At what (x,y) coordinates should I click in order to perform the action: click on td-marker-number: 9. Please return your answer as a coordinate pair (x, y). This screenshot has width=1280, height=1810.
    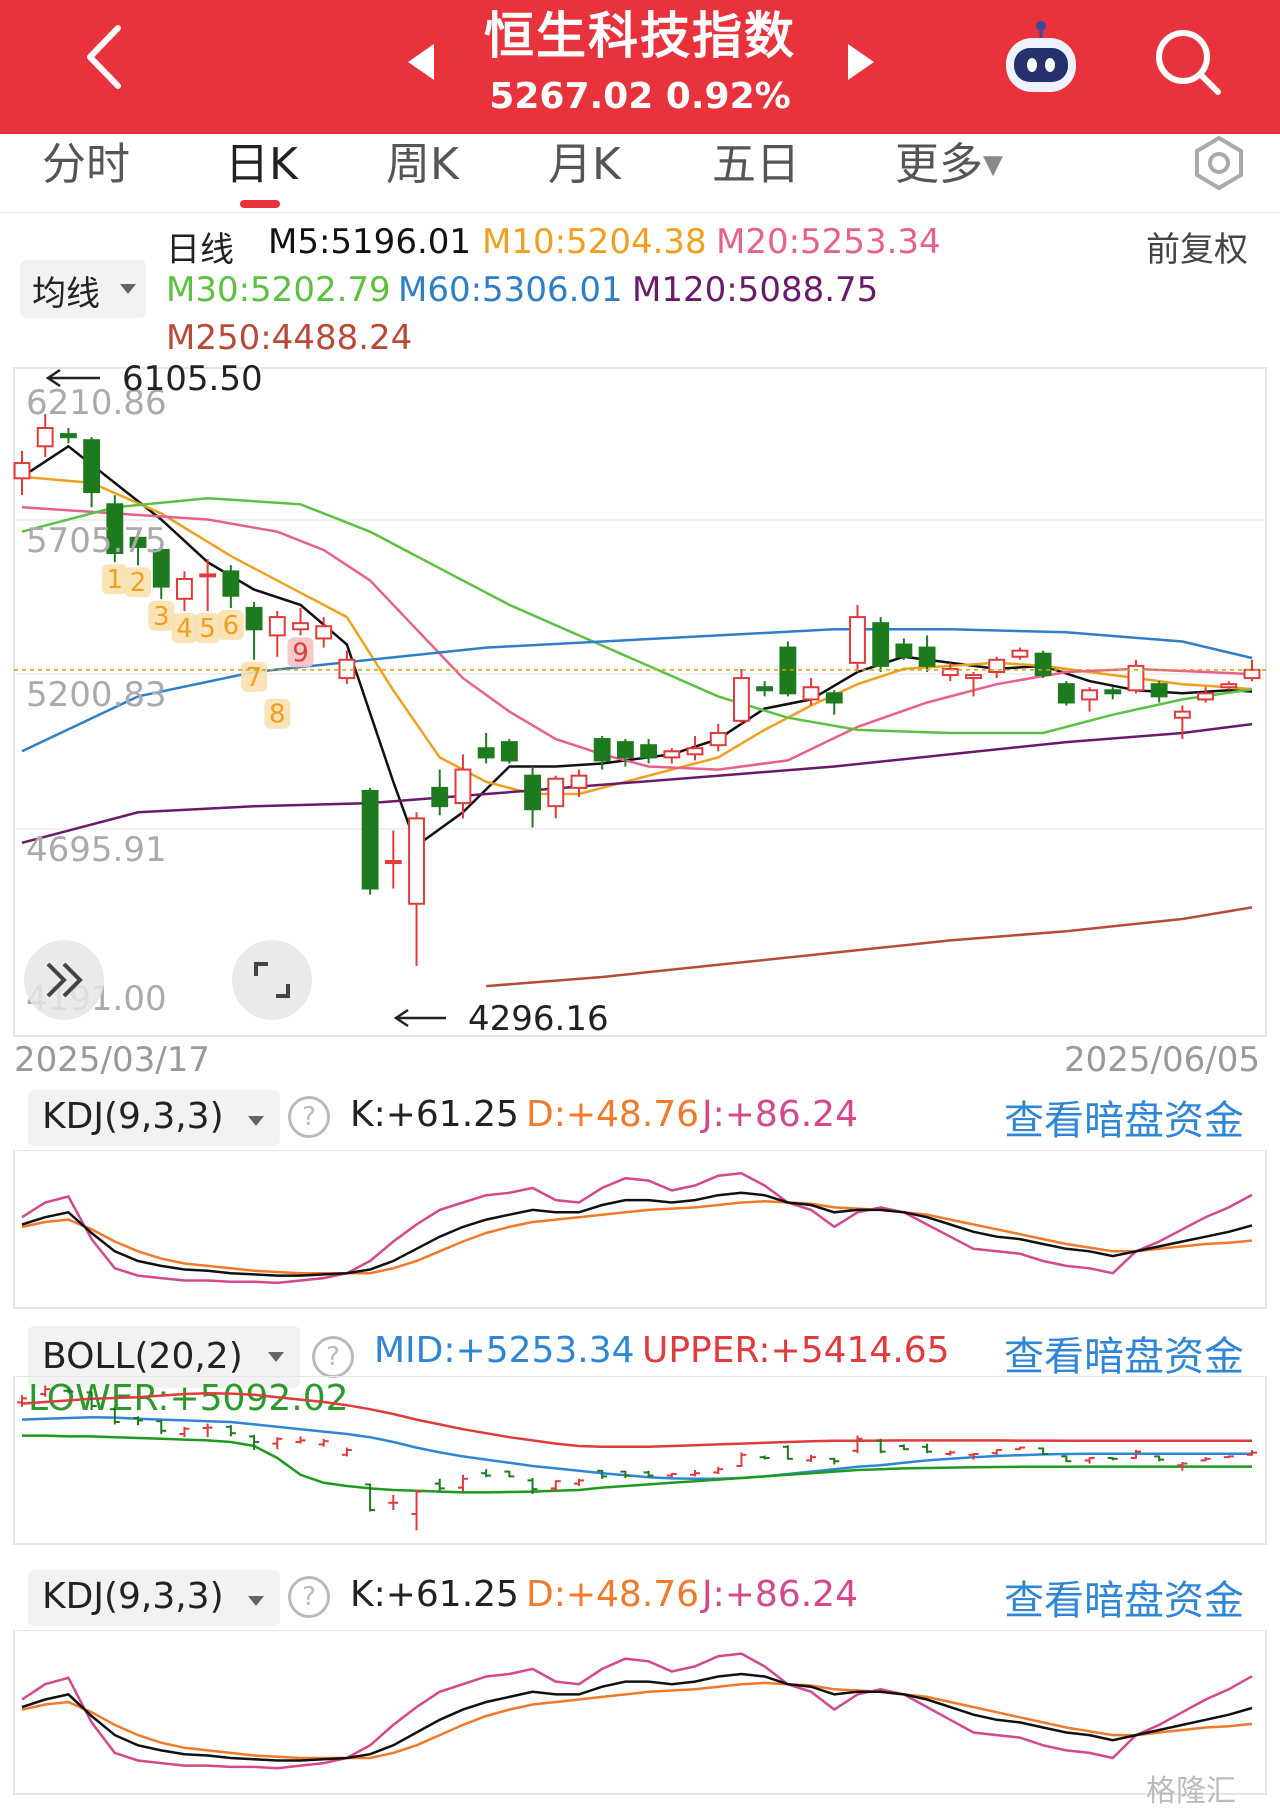
    Looking at the image, I should click on (300, 653).